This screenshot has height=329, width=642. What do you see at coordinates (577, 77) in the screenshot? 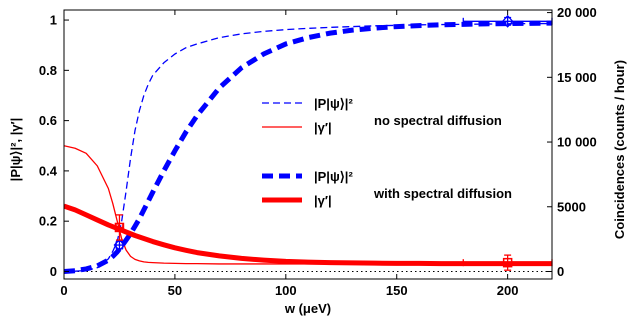
I see `y-right-tick-label: 15 000` at bounding box center [577, 77].